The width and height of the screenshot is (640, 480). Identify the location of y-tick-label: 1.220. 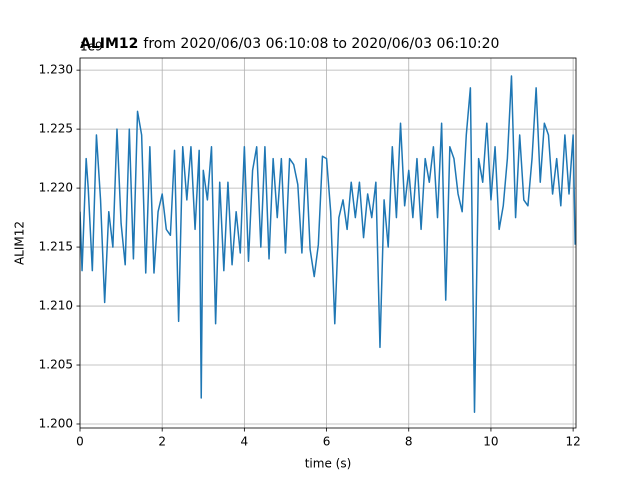
(56, 188).